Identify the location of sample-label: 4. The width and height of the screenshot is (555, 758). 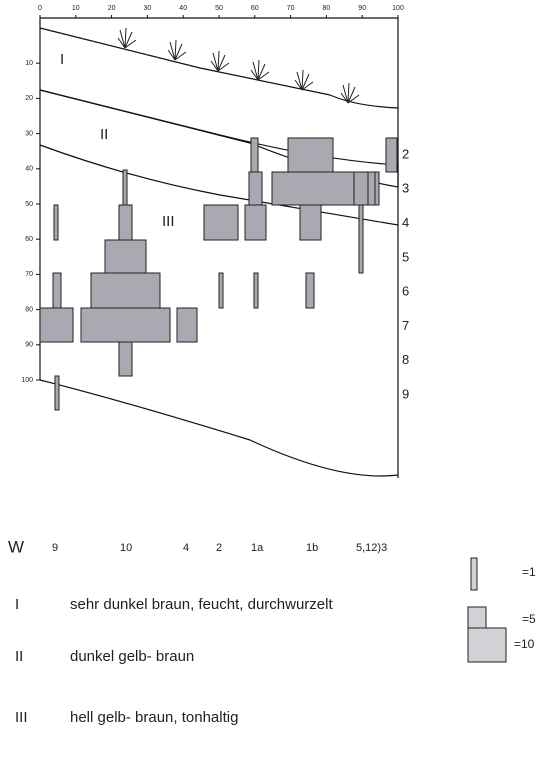
(186, 548).